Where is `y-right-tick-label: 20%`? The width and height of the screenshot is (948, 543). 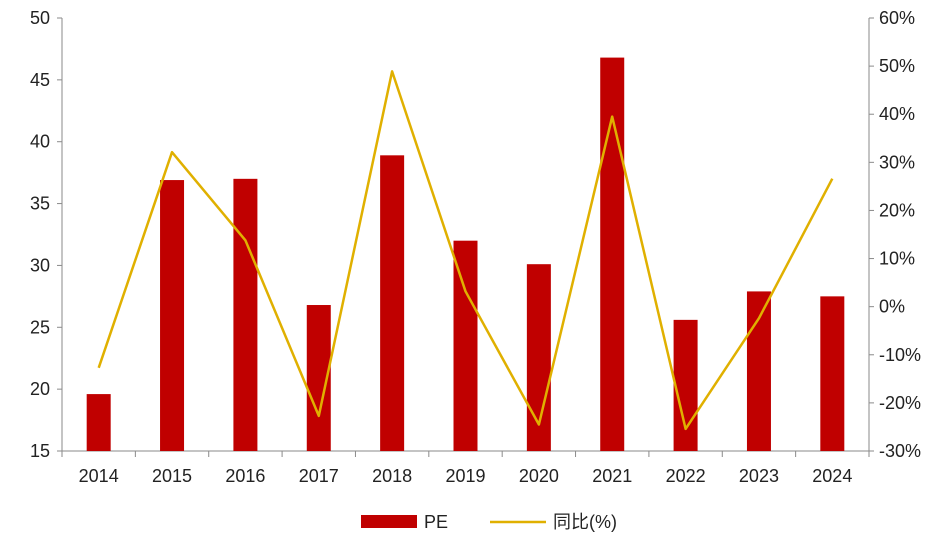 y-right-tick-label: 20% is located at coordinates (897, 210).